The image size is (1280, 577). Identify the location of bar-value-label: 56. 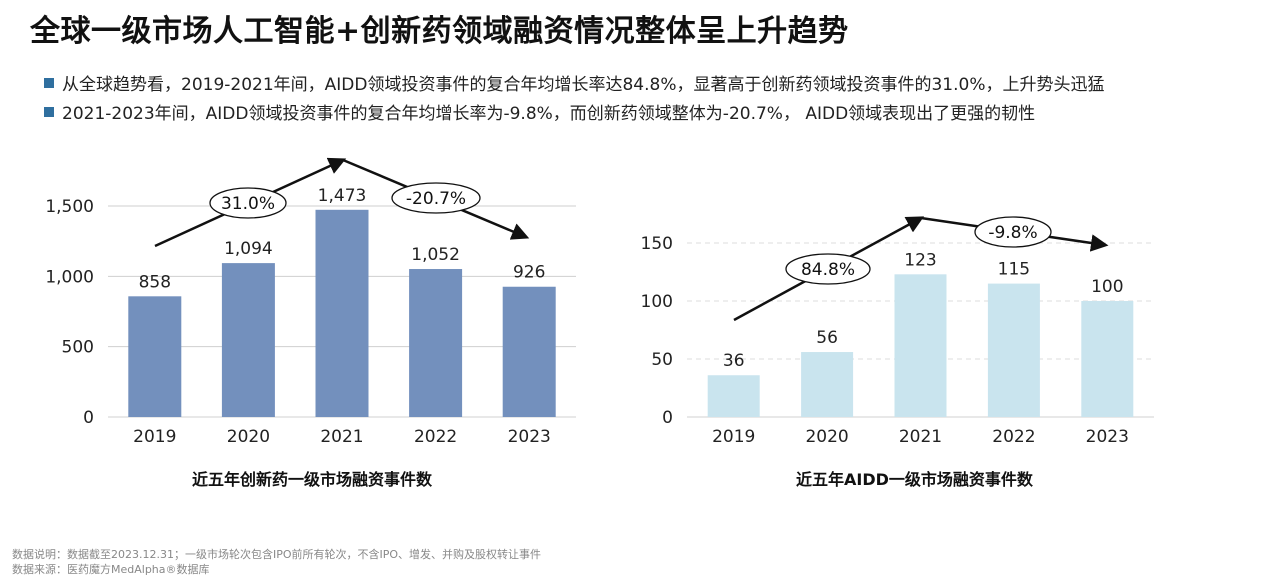
(827, 338).